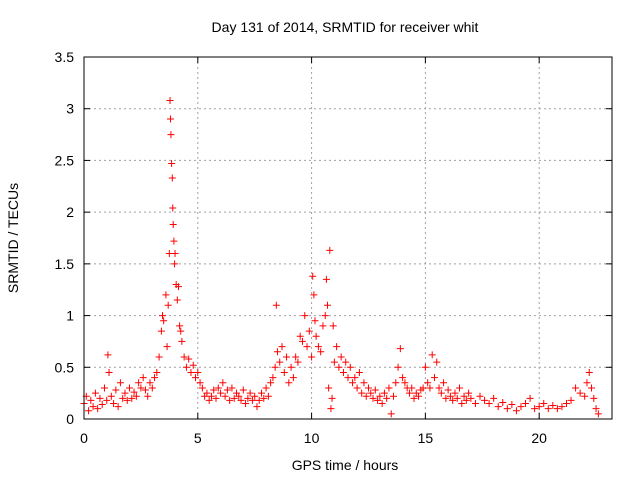 This screenshot has height=480, width=640. Describe the element at coordinates (198, 438) in the screenshot. I see `x-tick-label: 5` at that location.